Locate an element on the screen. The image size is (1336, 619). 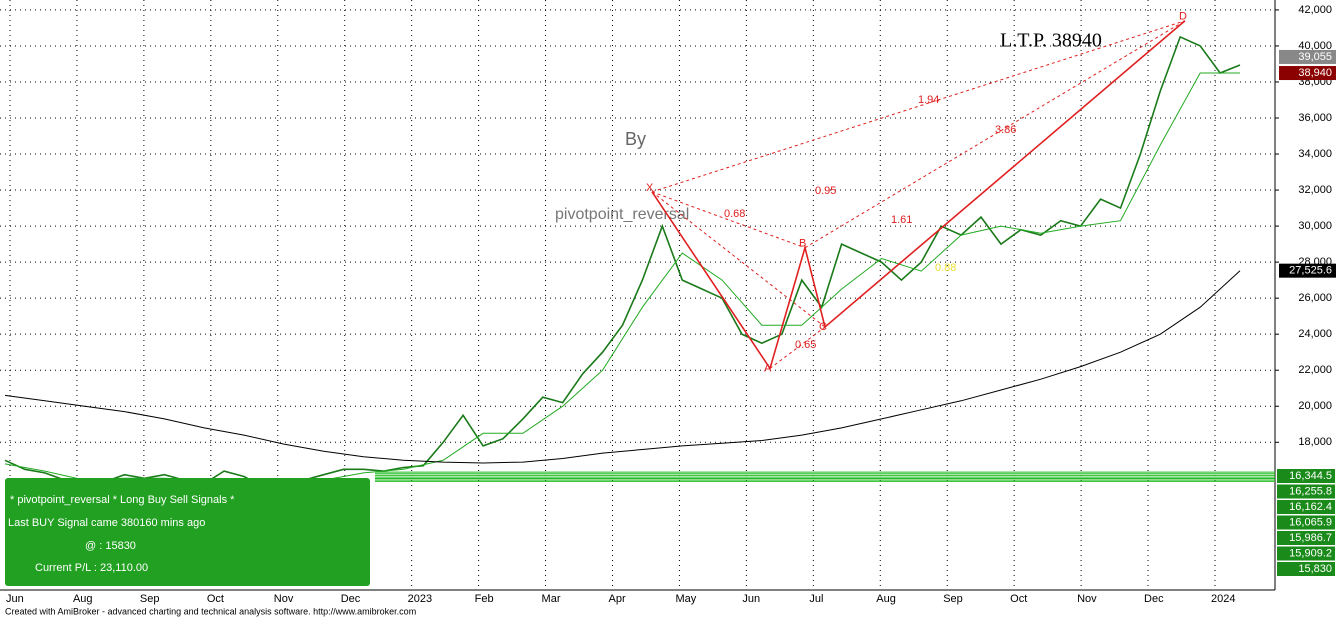
y-tick-label: 36,000 is located at coordinates (1315, 118).